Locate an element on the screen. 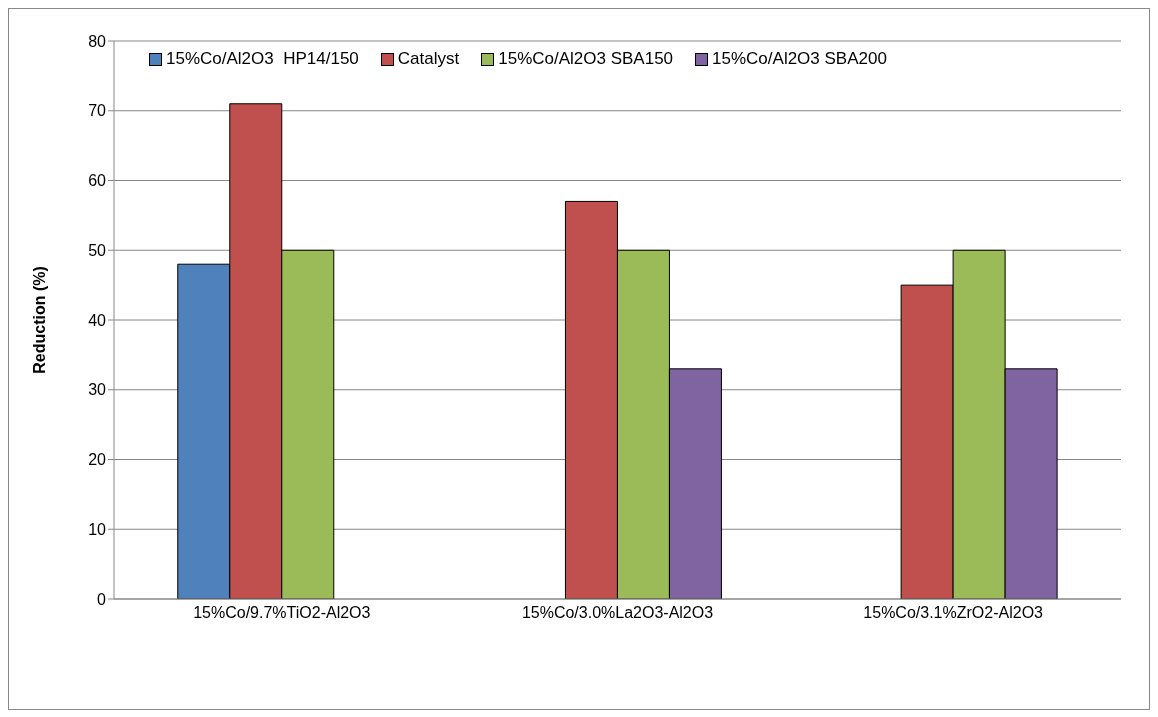 This screenshot has width=1158, height=717. y-tick-label: 0 is located at coordinates (102, 599).